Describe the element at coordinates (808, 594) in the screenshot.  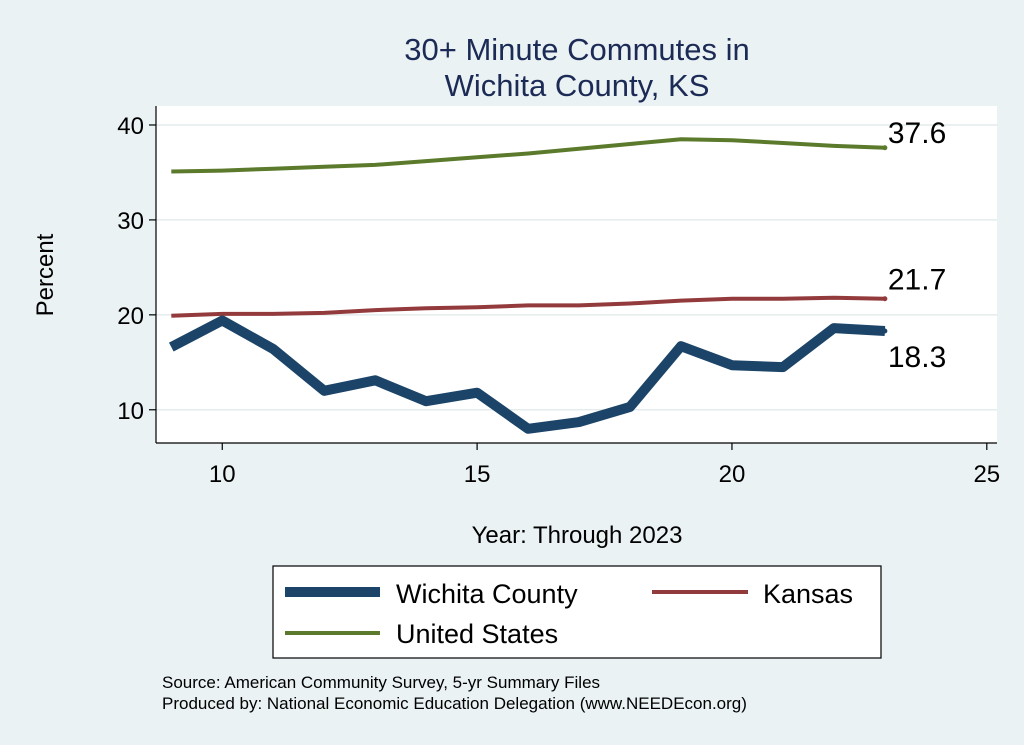
I see `legend-label-kansas: Kansas` at that location.